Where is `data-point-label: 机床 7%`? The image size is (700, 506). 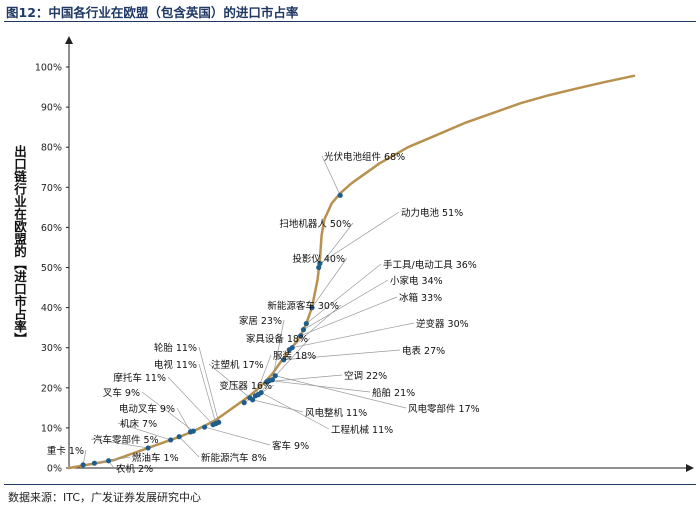 data-point-label: 机床 7% is located at coordinates (138, 424).